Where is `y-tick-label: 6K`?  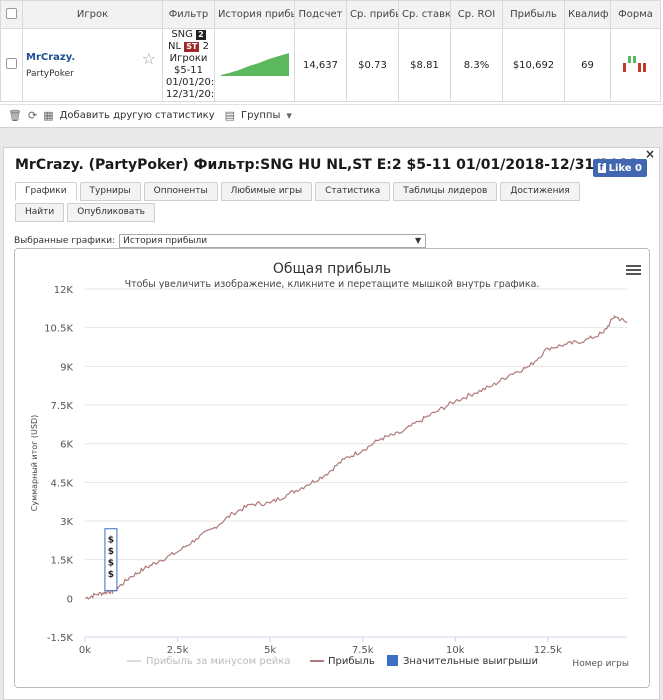
y-tick-label: 6K is located at coordinates (66, 445).